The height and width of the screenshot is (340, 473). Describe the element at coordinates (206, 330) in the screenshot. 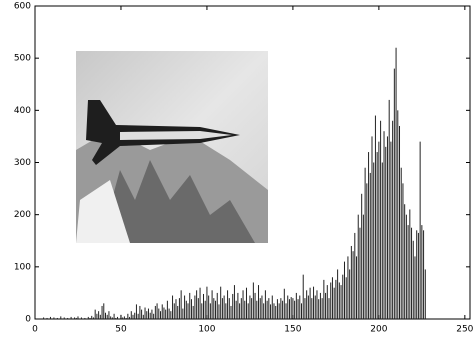

I see `x-tick-label: 100` at that location.